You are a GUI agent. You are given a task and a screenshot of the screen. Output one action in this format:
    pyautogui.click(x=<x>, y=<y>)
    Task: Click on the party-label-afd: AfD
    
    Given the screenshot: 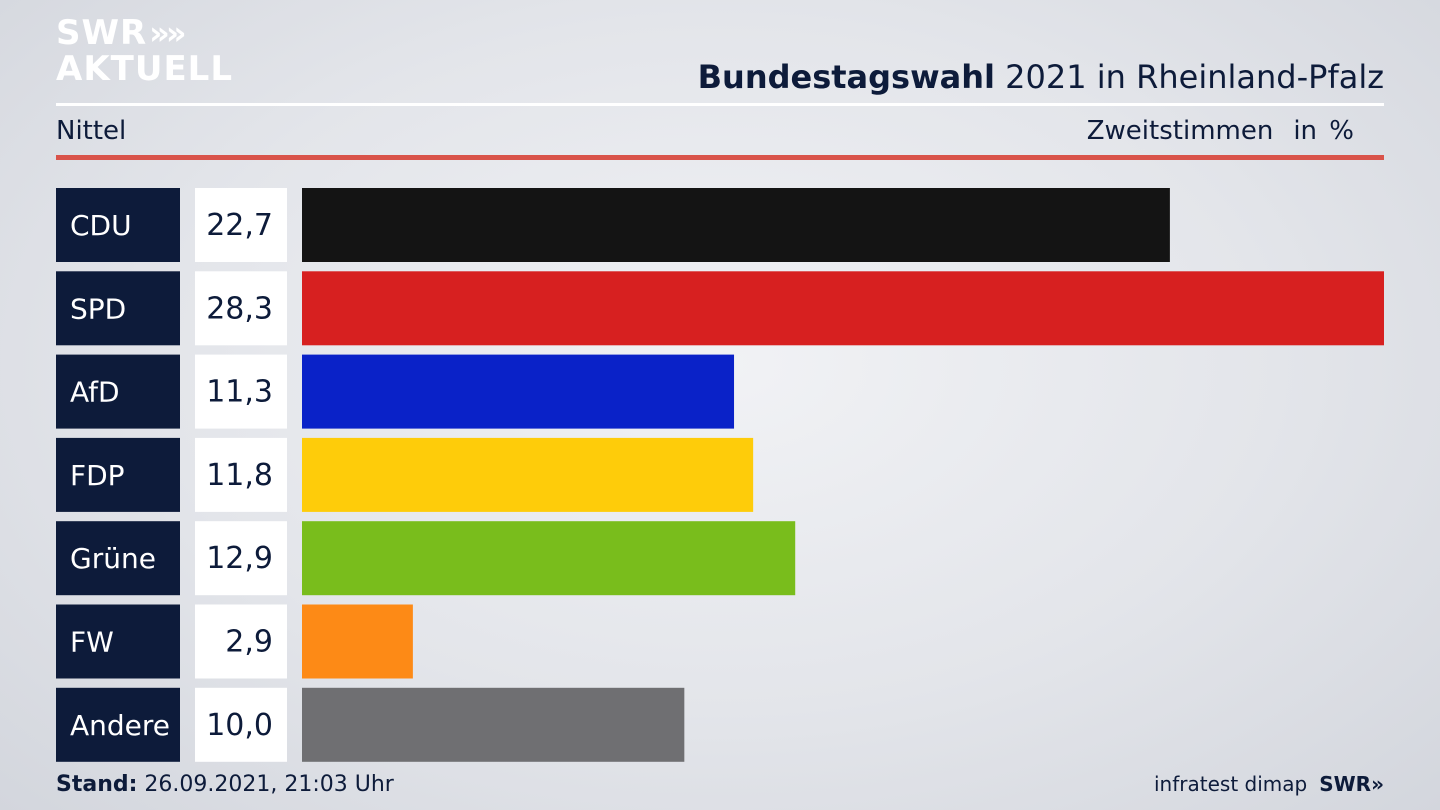 What is the action you would take?
    pyautogui.click(x=95, y=392)
    